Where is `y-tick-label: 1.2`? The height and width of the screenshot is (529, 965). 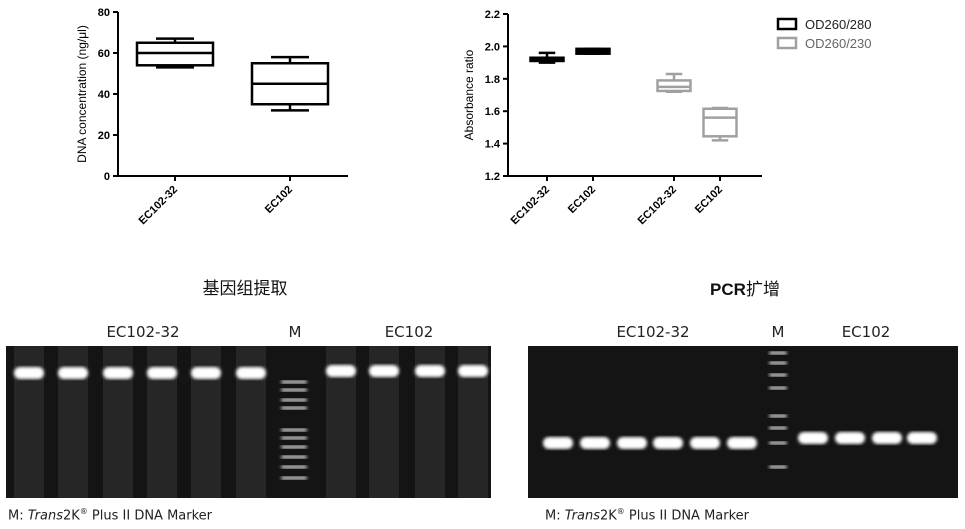
y-tick-label: 1.2 is located at coordinates (492, 177).